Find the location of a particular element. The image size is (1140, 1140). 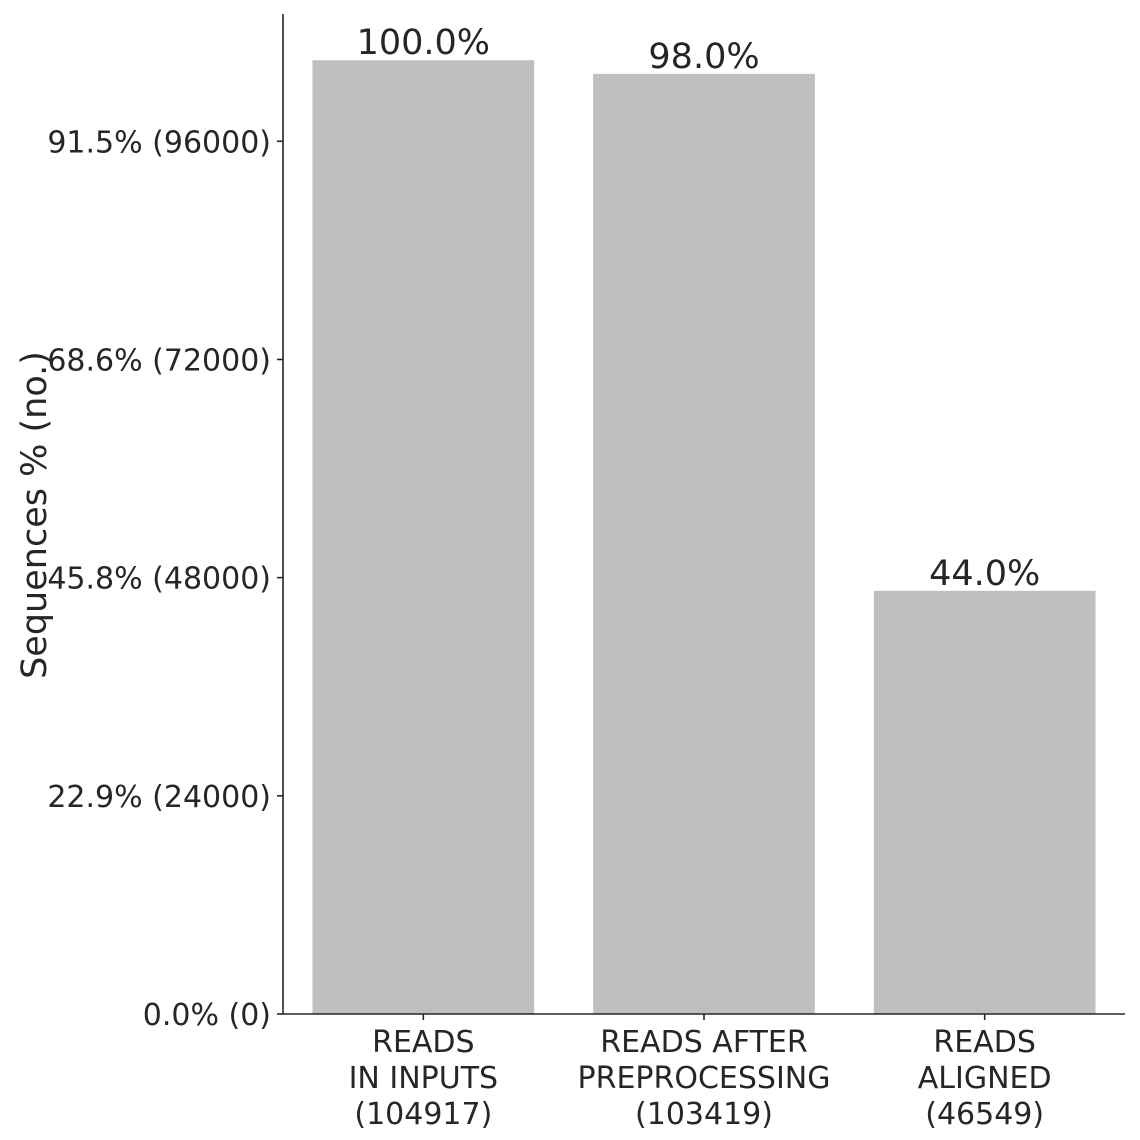

x-tick-label-line: IN INPUTS is located at coordinates (424, 1078).